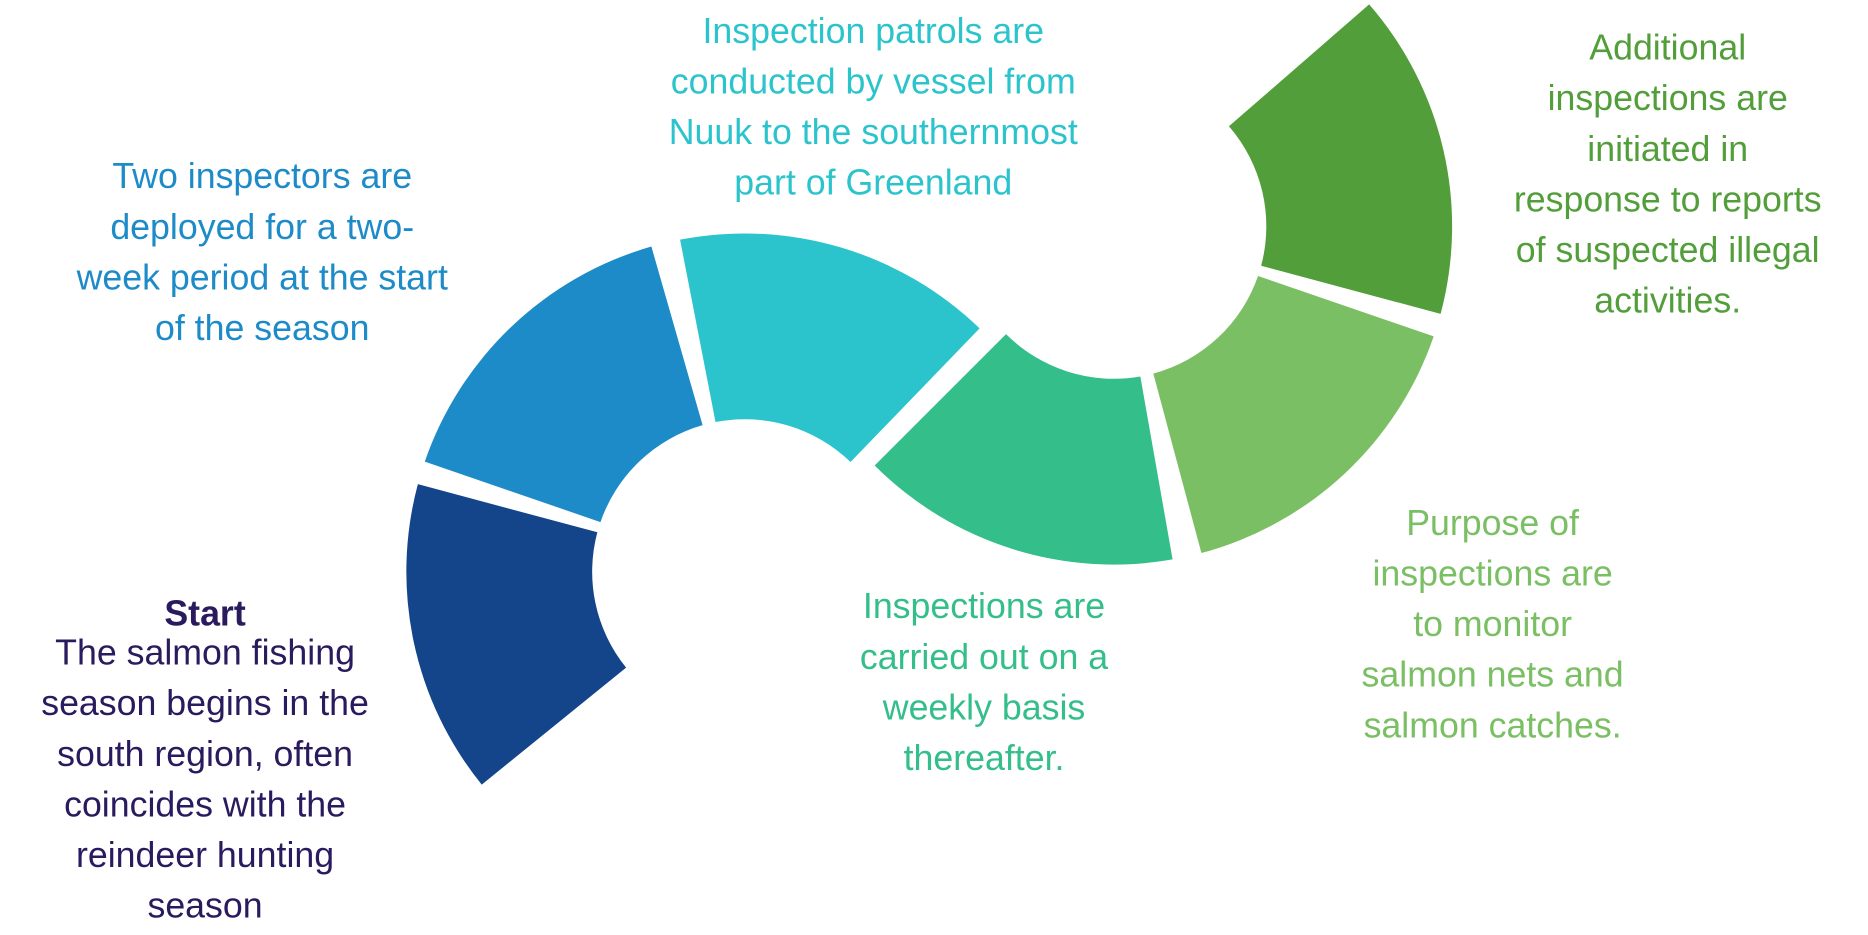 The height and width of the screenshot is (935, 1868). What do you see at coordinates (205, 804) in the screenshot?
I see `step-text: coincides with the` at bounding box center [205, 804].